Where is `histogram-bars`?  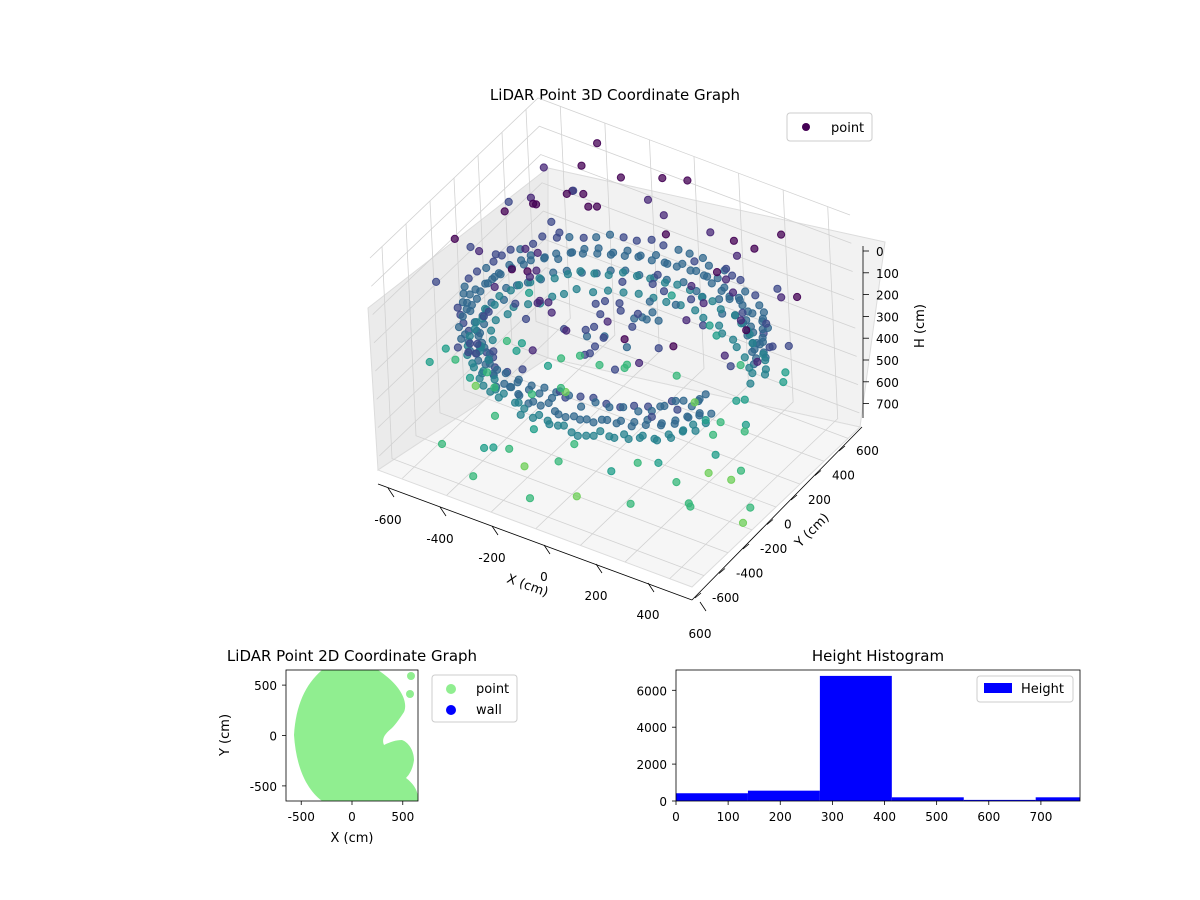
histogram-bars is located at coordinates (878, 738).